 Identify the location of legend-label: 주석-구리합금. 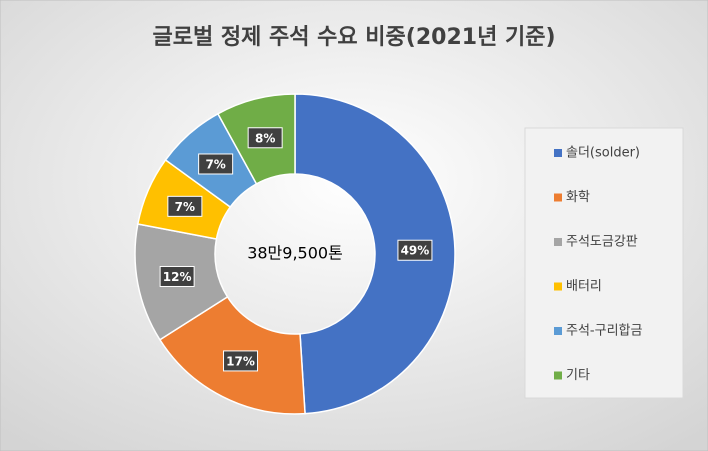
(604, 331).